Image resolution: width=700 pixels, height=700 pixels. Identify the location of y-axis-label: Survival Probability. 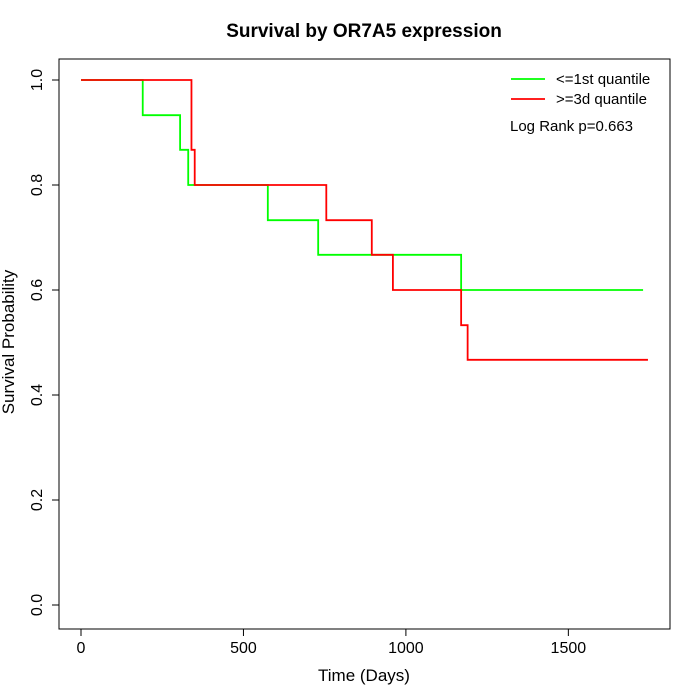
(9, 341).